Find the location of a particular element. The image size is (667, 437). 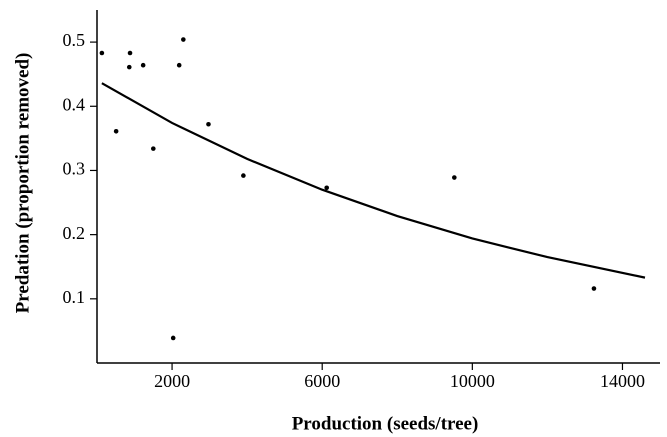

y-tick-label: 0.1 is located at coordinates (74, 297).